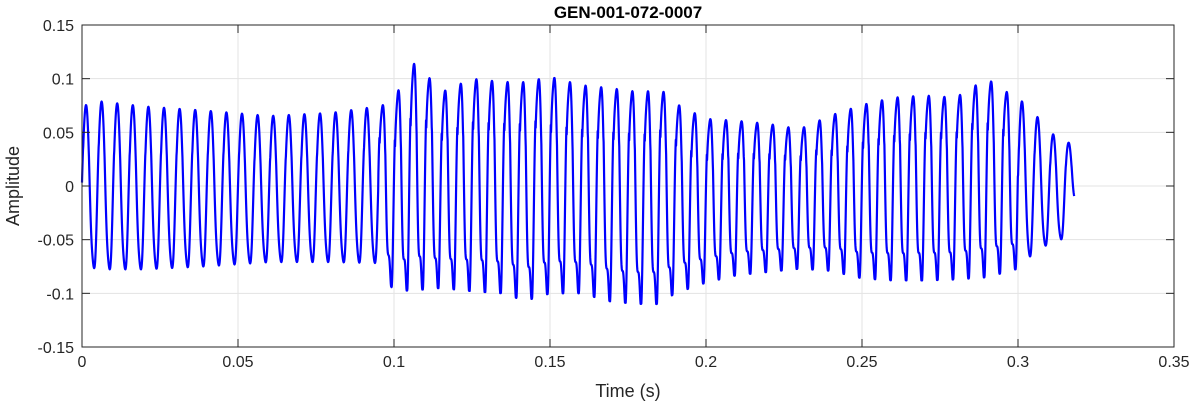 The height and width of the screenshot is (404, 1193). I want to click on y-tick-label: -0.1, so click(60, 294).